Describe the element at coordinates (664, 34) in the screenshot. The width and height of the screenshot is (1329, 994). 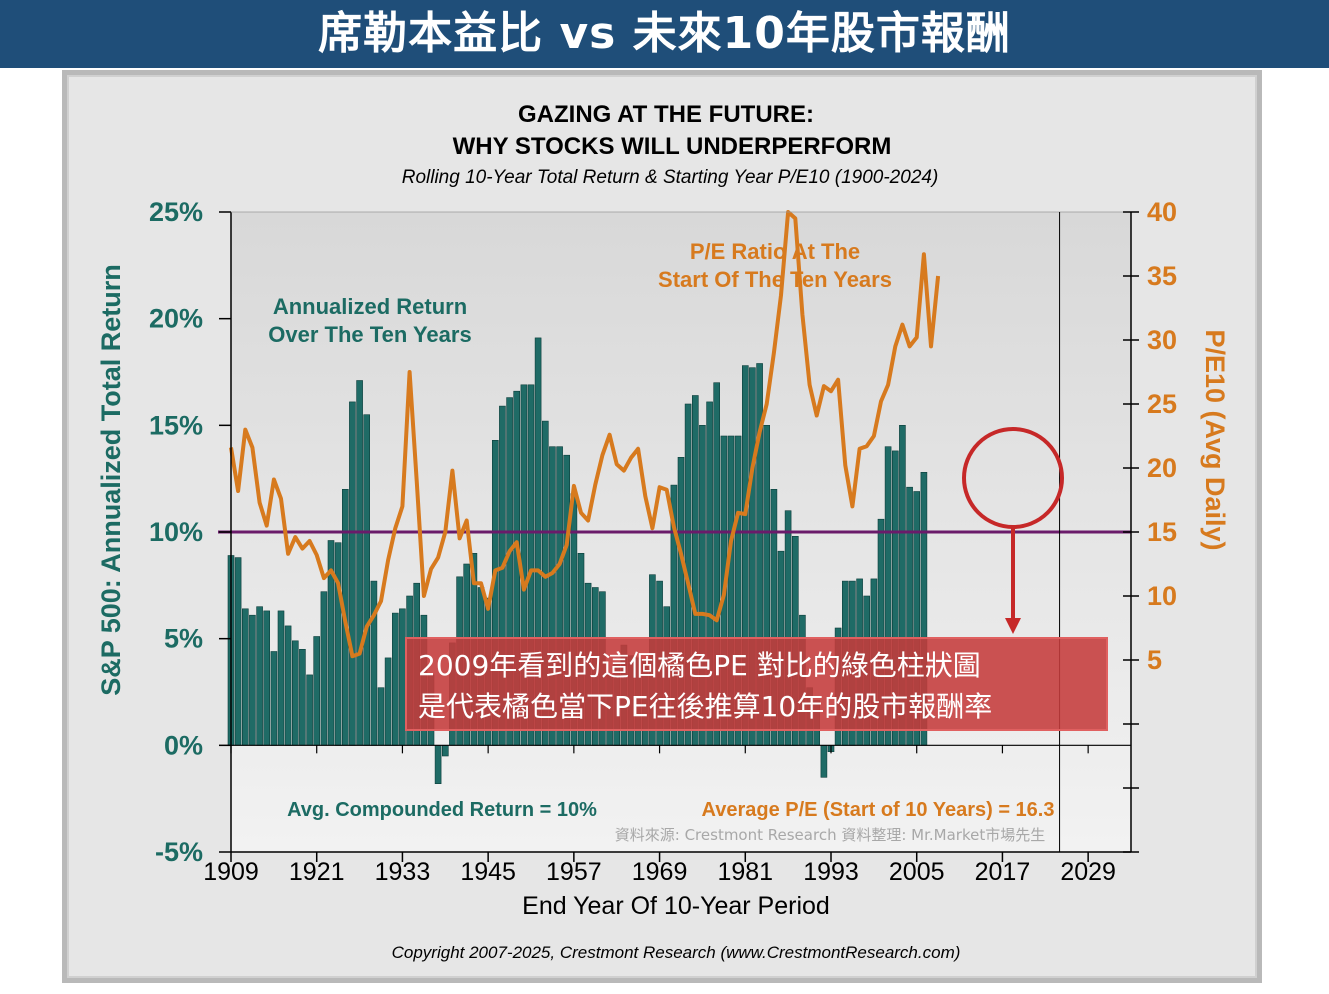
I see `banner-title: 席勒本益比 vs 未來10年股市報酬` at that location.